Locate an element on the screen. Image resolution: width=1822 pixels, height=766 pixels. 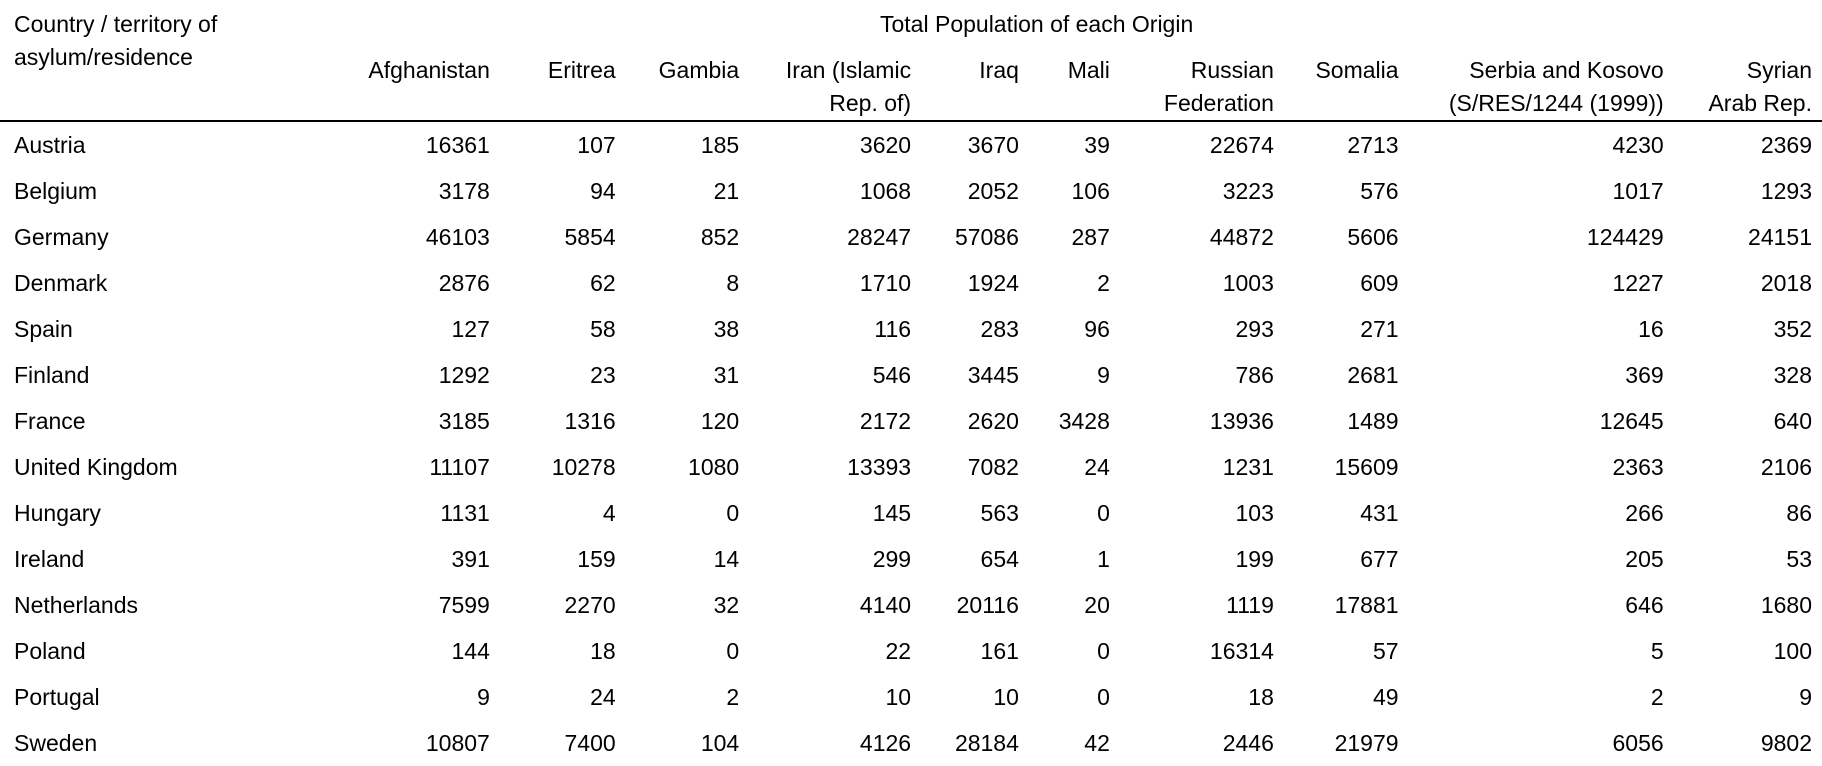
column-header-spacer is located at coordinates (168, 88).